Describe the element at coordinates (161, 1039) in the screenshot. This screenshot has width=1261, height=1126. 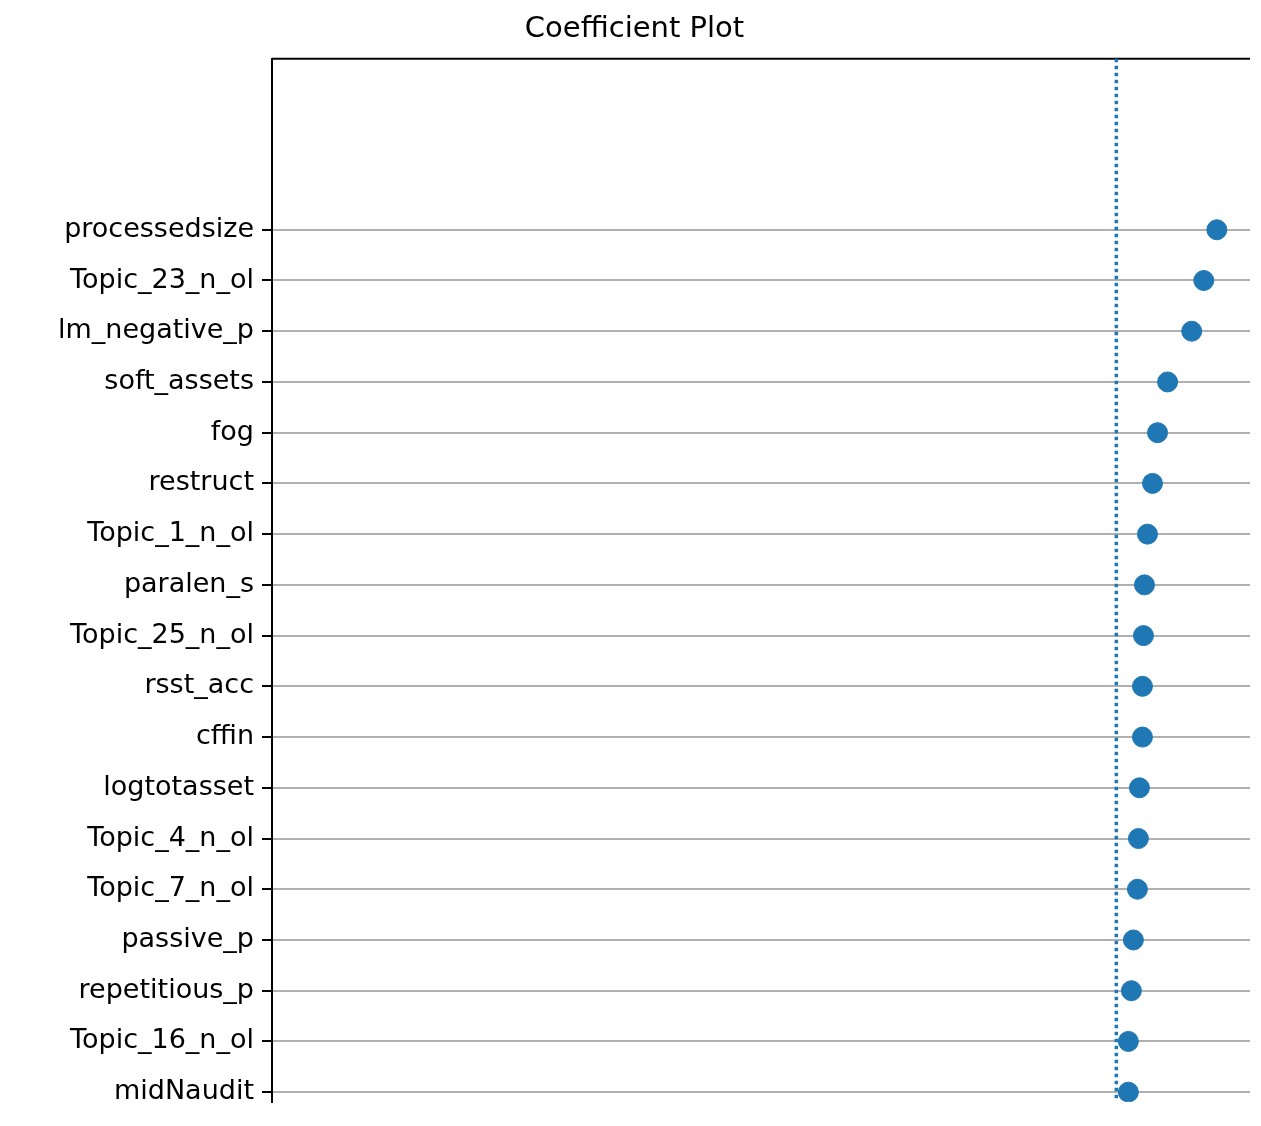
I see `y-tick-label: Topic_16_n_ol` at that location.